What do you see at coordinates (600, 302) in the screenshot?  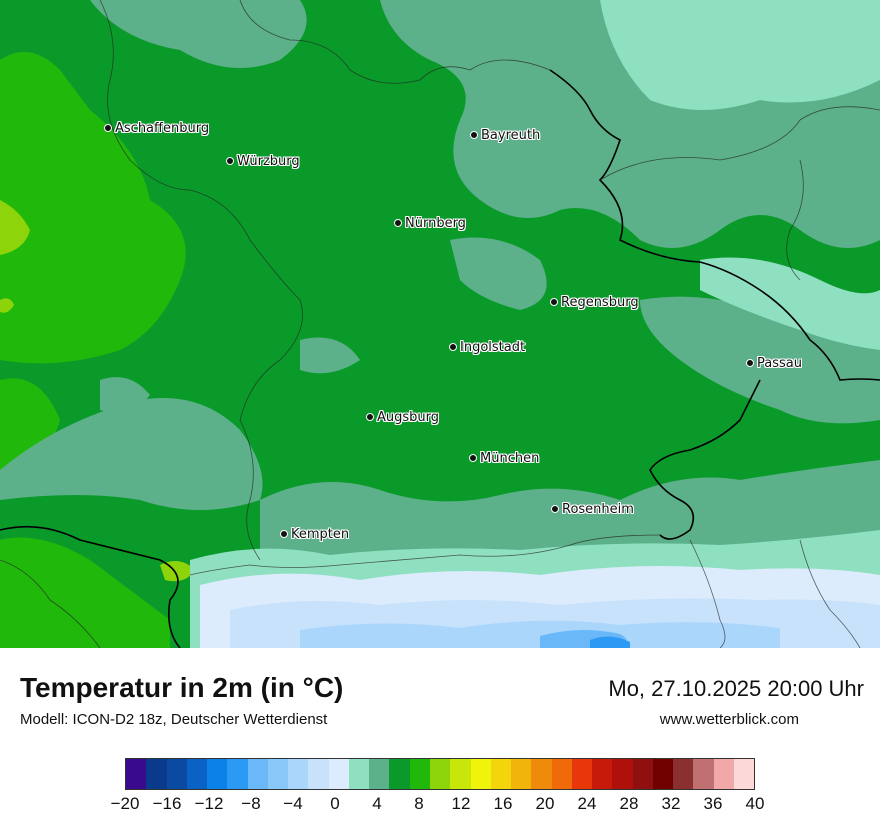 I see `city-label: Regensburg` at bounding box center [600, 302].